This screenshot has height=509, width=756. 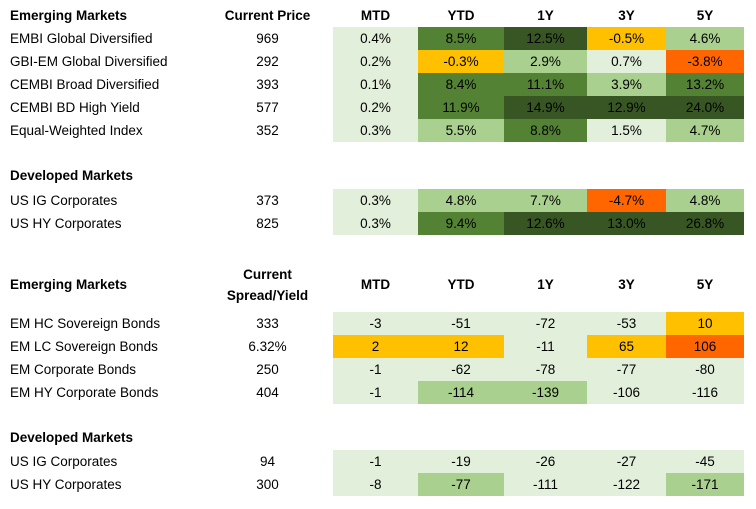 I want to click on value-cell: 14.9%, so click(x=545, y=107).